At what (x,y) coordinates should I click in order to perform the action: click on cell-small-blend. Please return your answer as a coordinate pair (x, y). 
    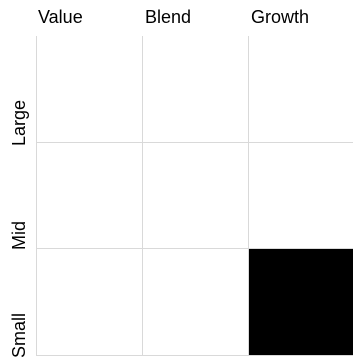
    Looking at the image, I should click on (195, 302).